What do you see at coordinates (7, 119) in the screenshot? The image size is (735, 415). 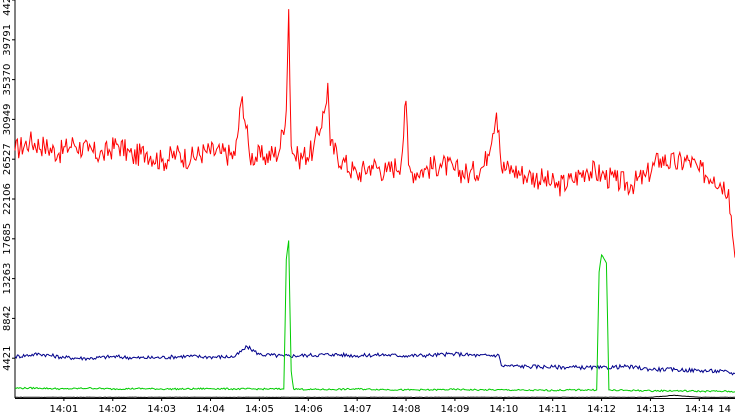 I see `y-tick-label: 30949` at bounding box center [7, 119].